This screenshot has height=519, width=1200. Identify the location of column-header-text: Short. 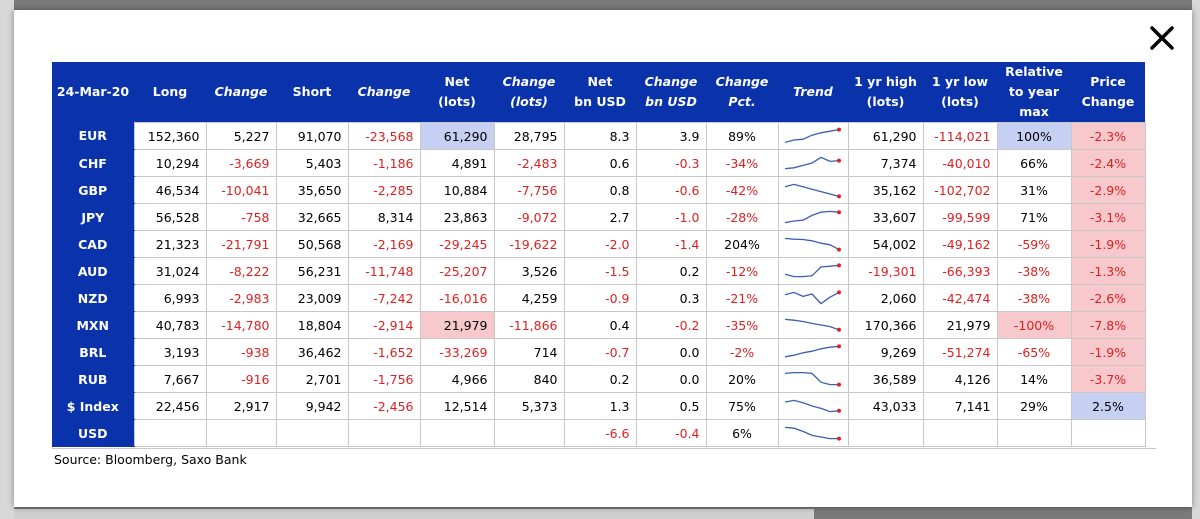
(312, 91).